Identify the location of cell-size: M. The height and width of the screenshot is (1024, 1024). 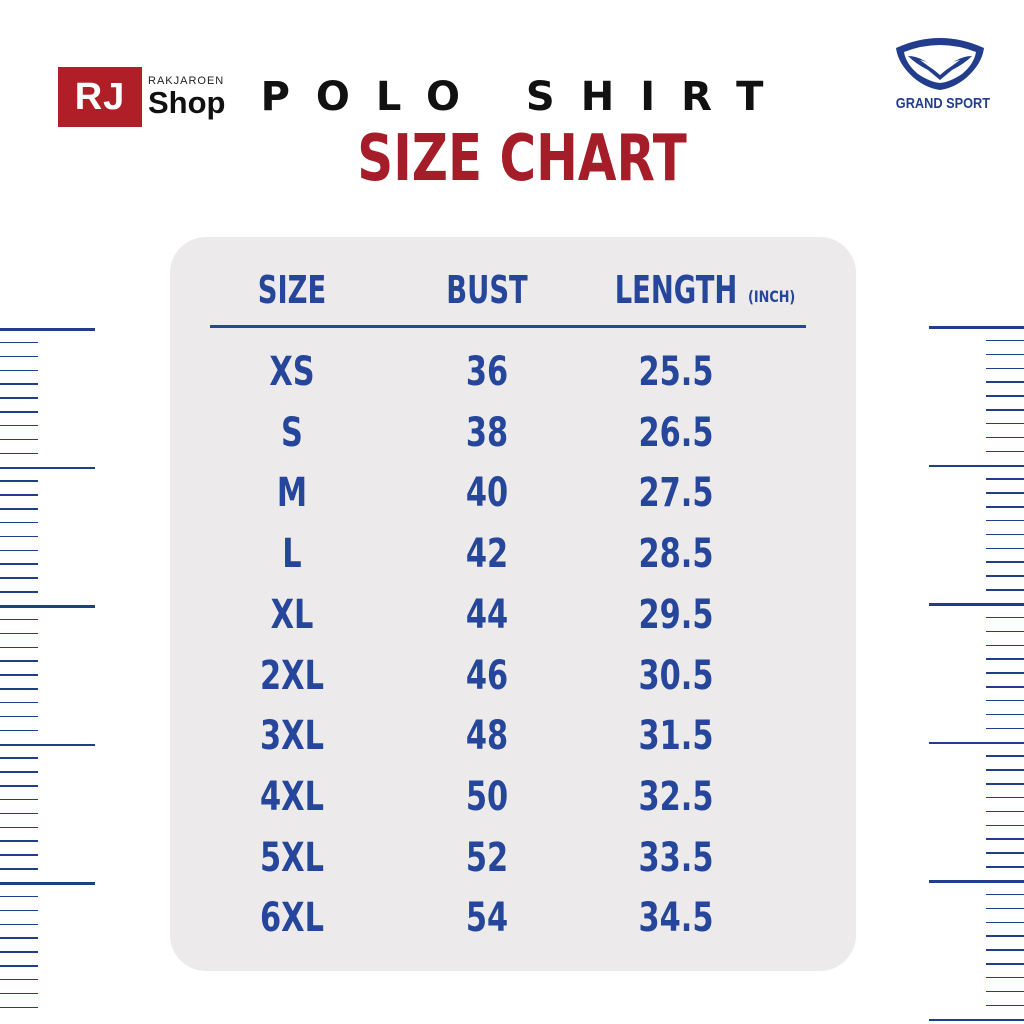
(292, 493).